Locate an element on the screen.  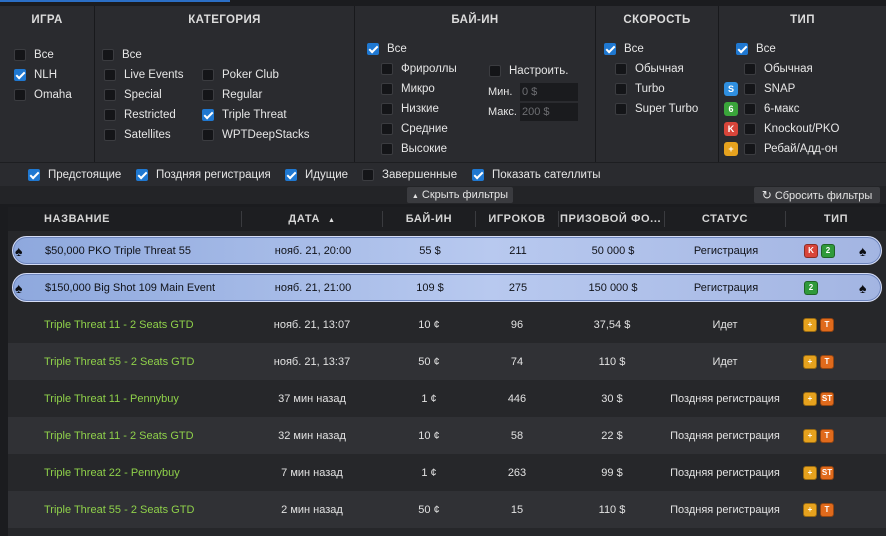
checkbox-speed-обычная: Обычная is located at coordinates (649, 69).